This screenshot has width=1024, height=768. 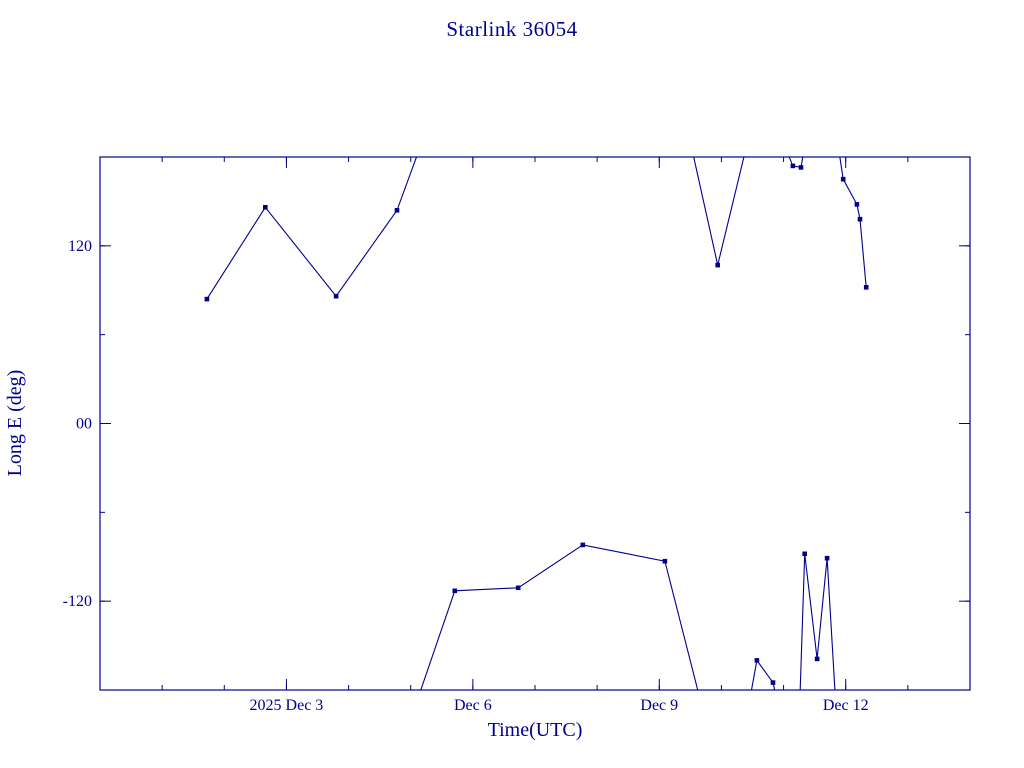 I want to click on y-tick-label: 120, so click(x=80, y=246).